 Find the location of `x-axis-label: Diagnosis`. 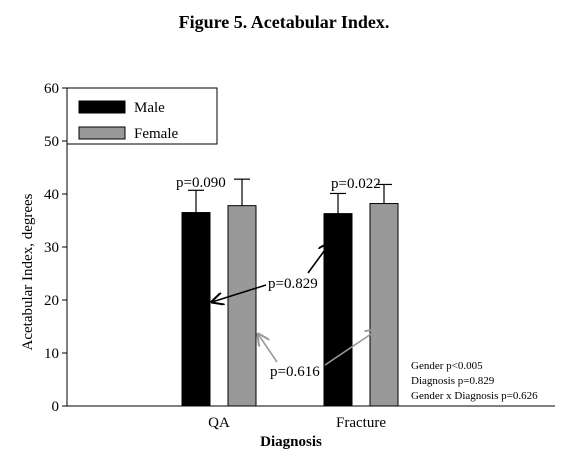

x-axis-label: Diagnosis is located at coordinates (291, 442).